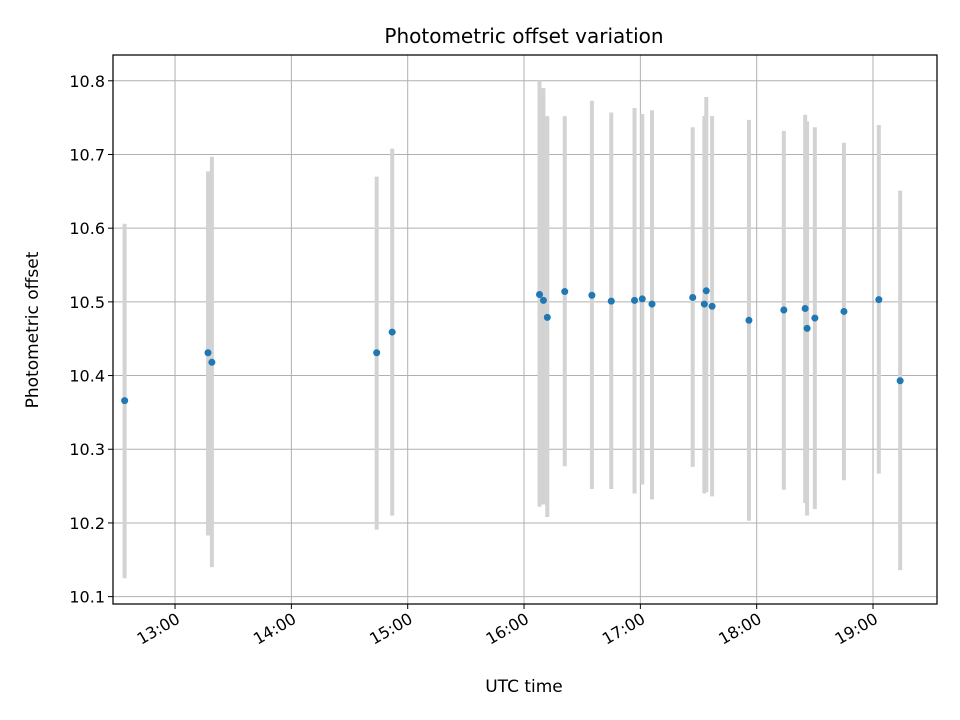  I want to click on x-axis-label: UTC time, so click(524, 687).